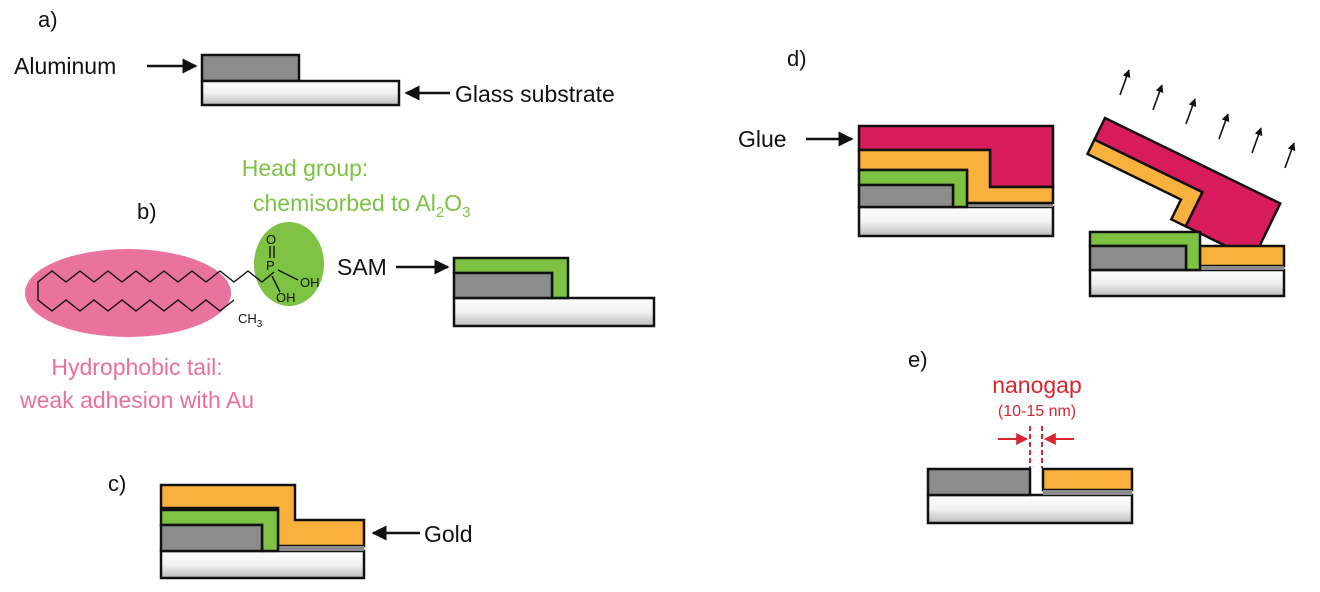  Describe the element at coordinates (314, 57) in the screenshot. I see `panel-a: a) Aluminum Glass substrate` at that location.